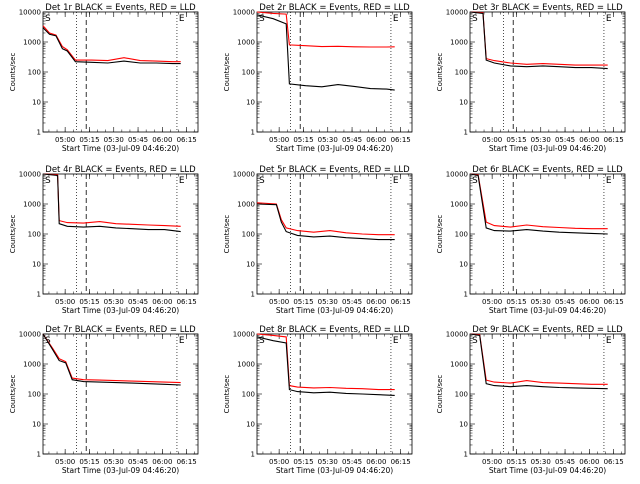  I want to click on panel-title: Det 9r BLACK = Events, RED = LLD, so click(547, 330).